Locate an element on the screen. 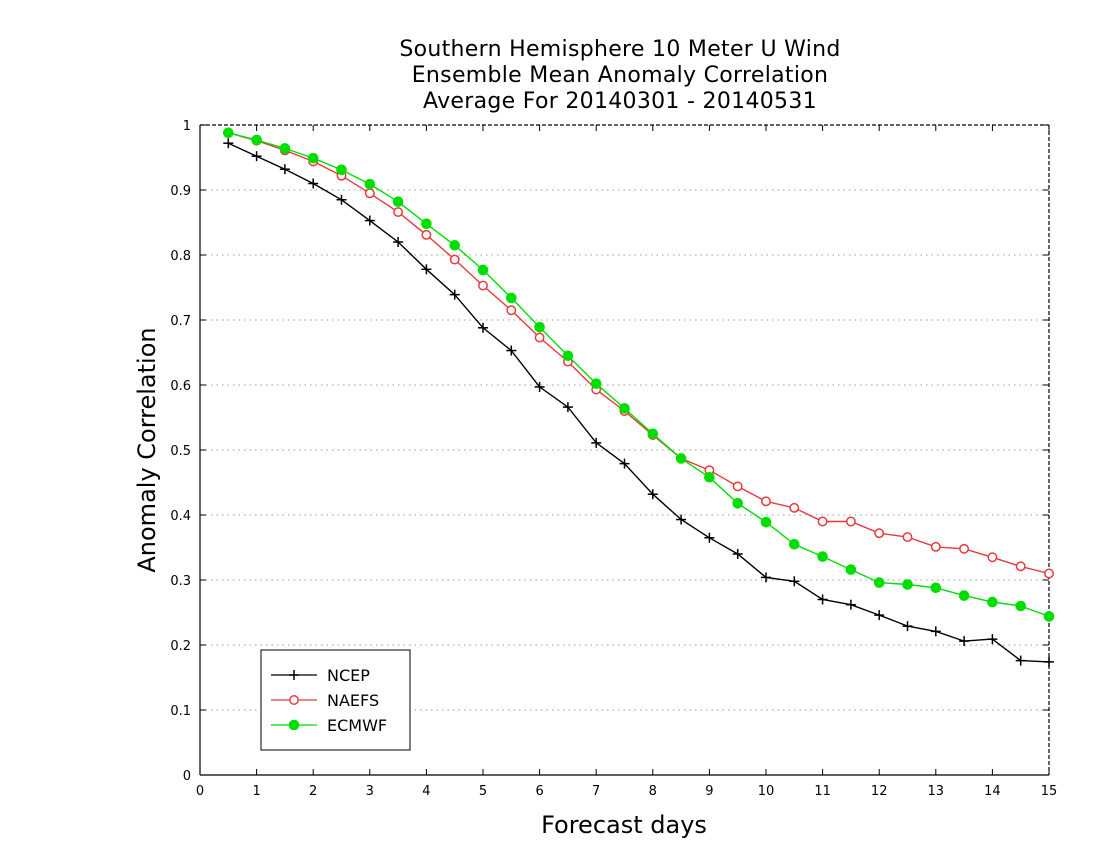  y-tick-label: 0.2 is located at coordinates (180, 646).